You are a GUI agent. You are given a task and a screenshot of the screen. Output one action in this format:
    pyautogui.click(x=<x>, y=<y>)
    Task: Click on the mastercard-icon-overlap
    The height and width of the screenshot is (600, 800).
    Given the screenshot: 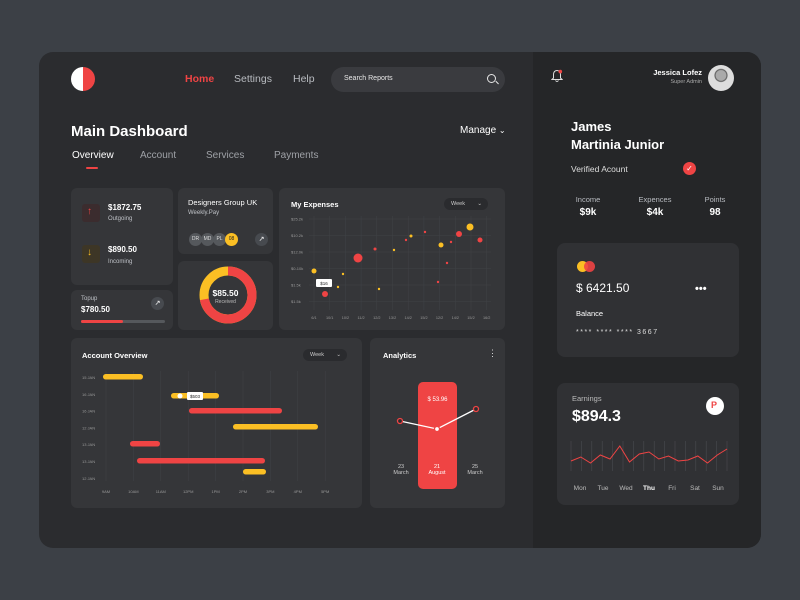 What is the action you would take?
    pyautogui.click(x=589, y=266)
    